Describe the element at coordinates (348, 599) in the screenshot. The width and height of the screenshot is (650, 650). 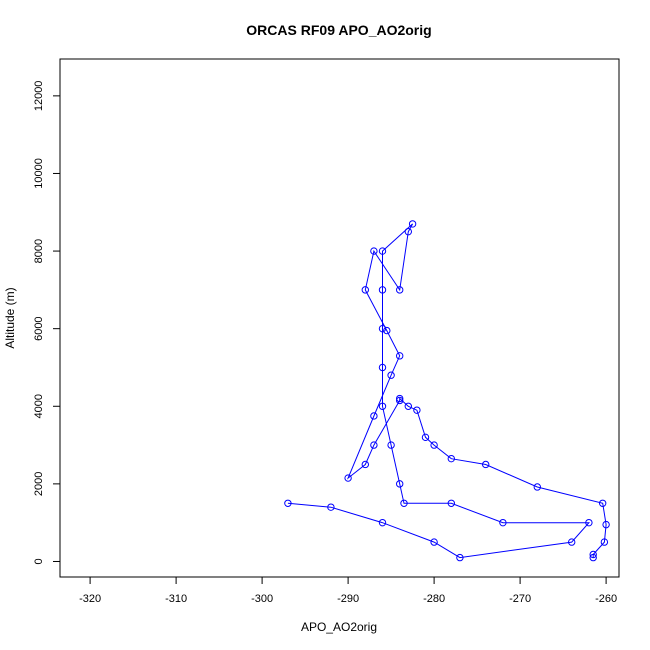
I see `x-tick-label: -290` at that location.